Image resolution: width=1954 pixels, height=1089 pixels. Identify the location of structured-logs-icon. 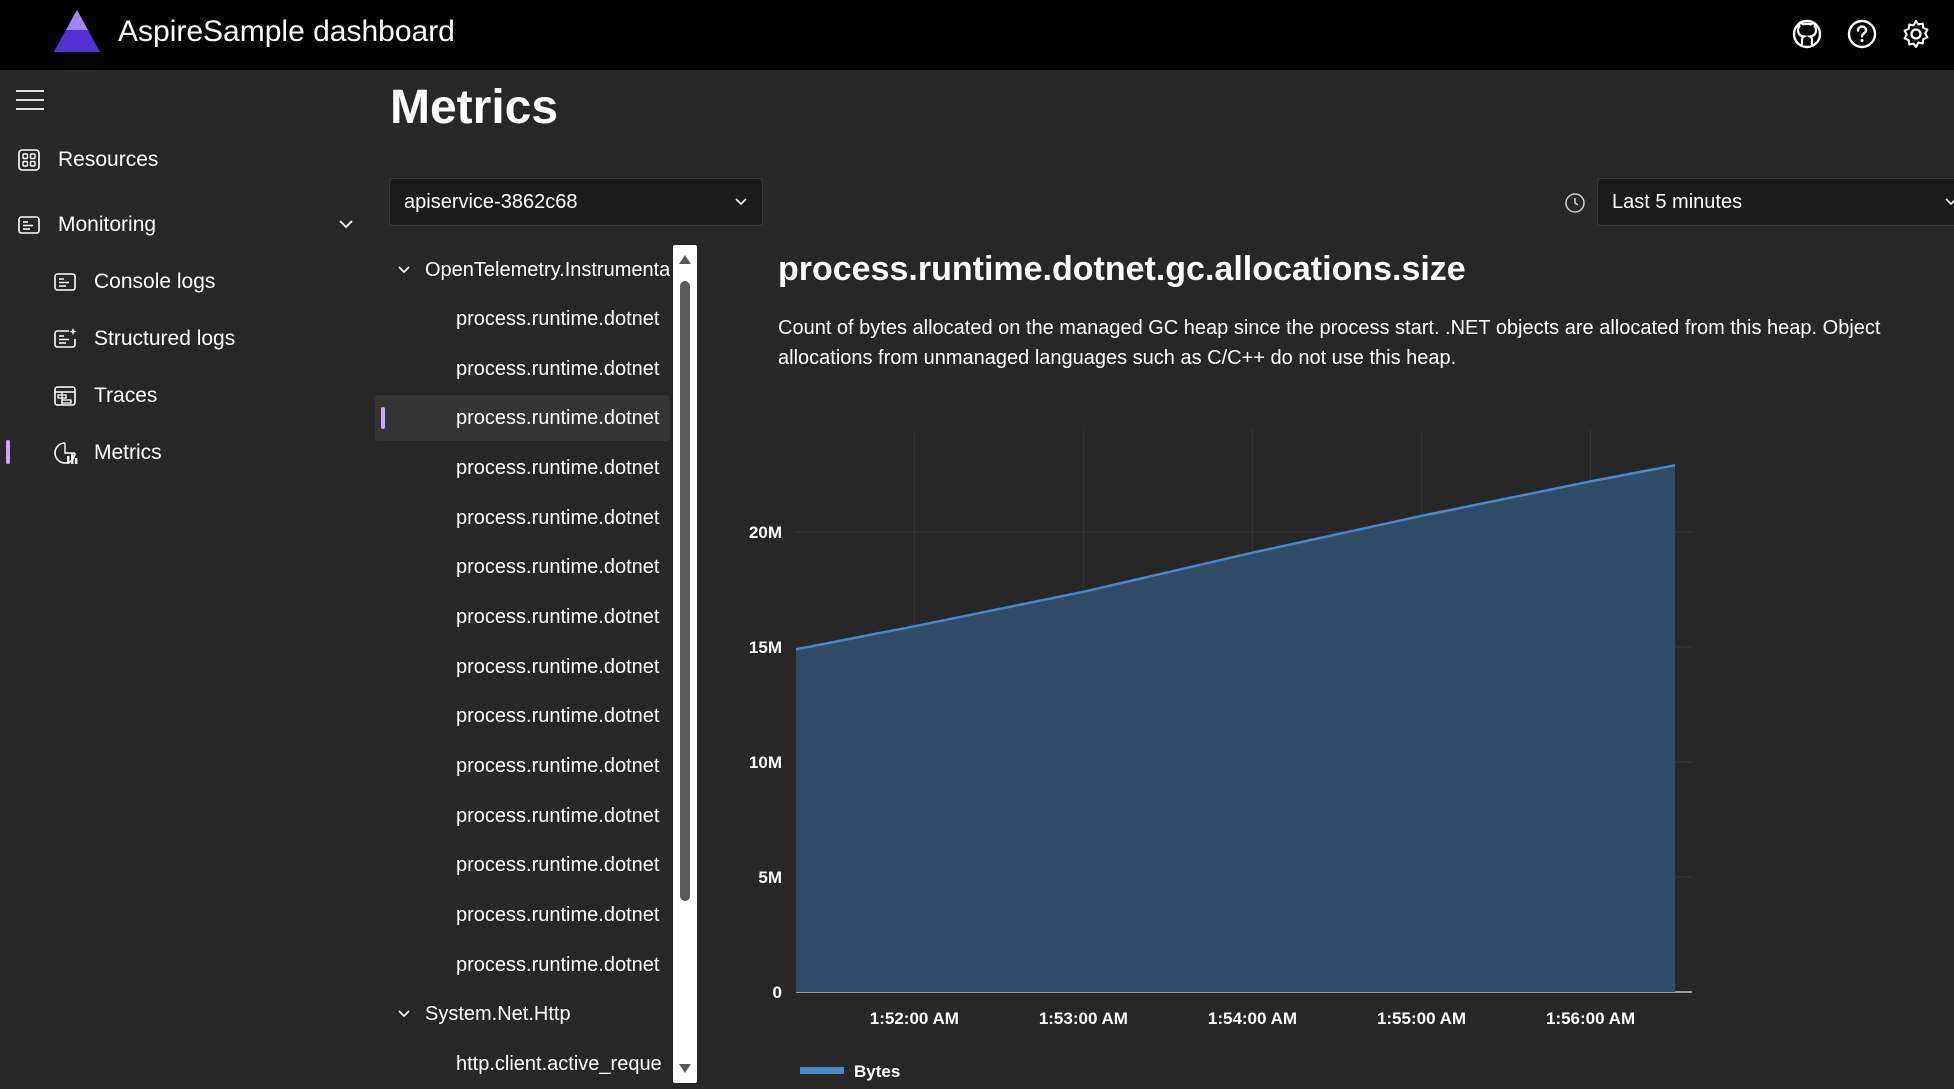
(65, 339).